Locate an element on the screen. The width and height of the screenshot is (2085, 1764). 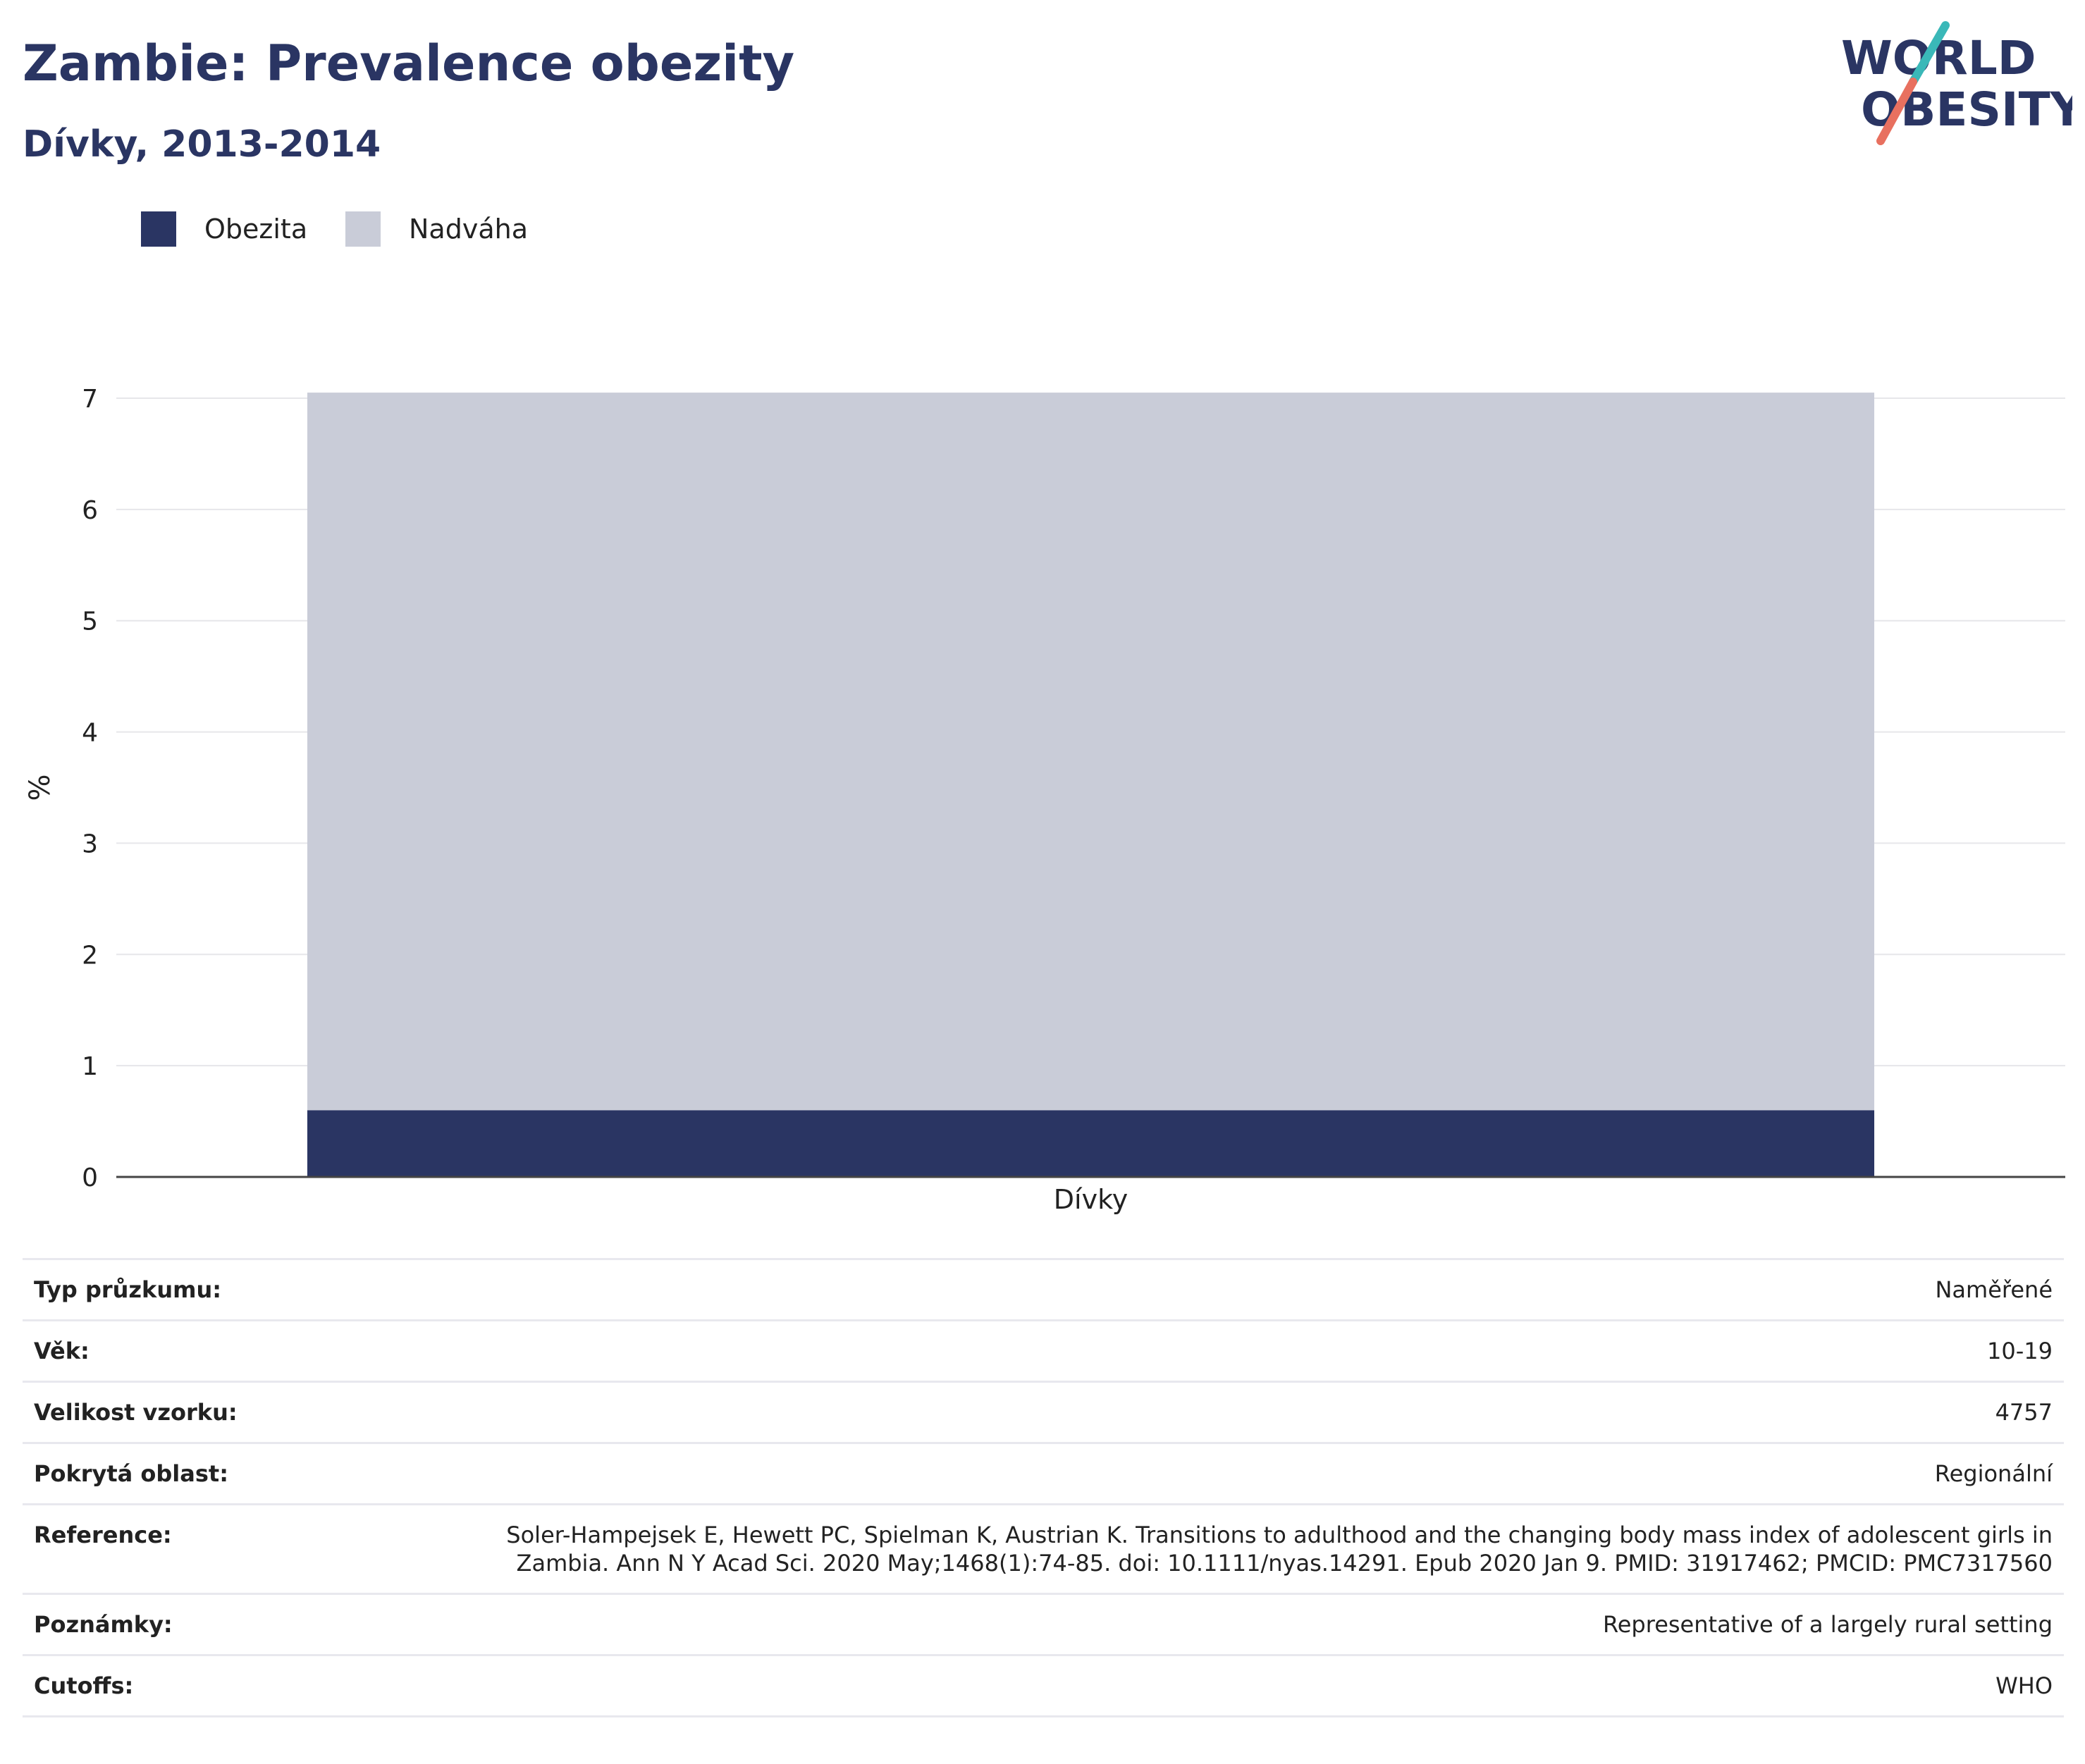
legend-swatch-obezita is located at coordinates (158, 229).